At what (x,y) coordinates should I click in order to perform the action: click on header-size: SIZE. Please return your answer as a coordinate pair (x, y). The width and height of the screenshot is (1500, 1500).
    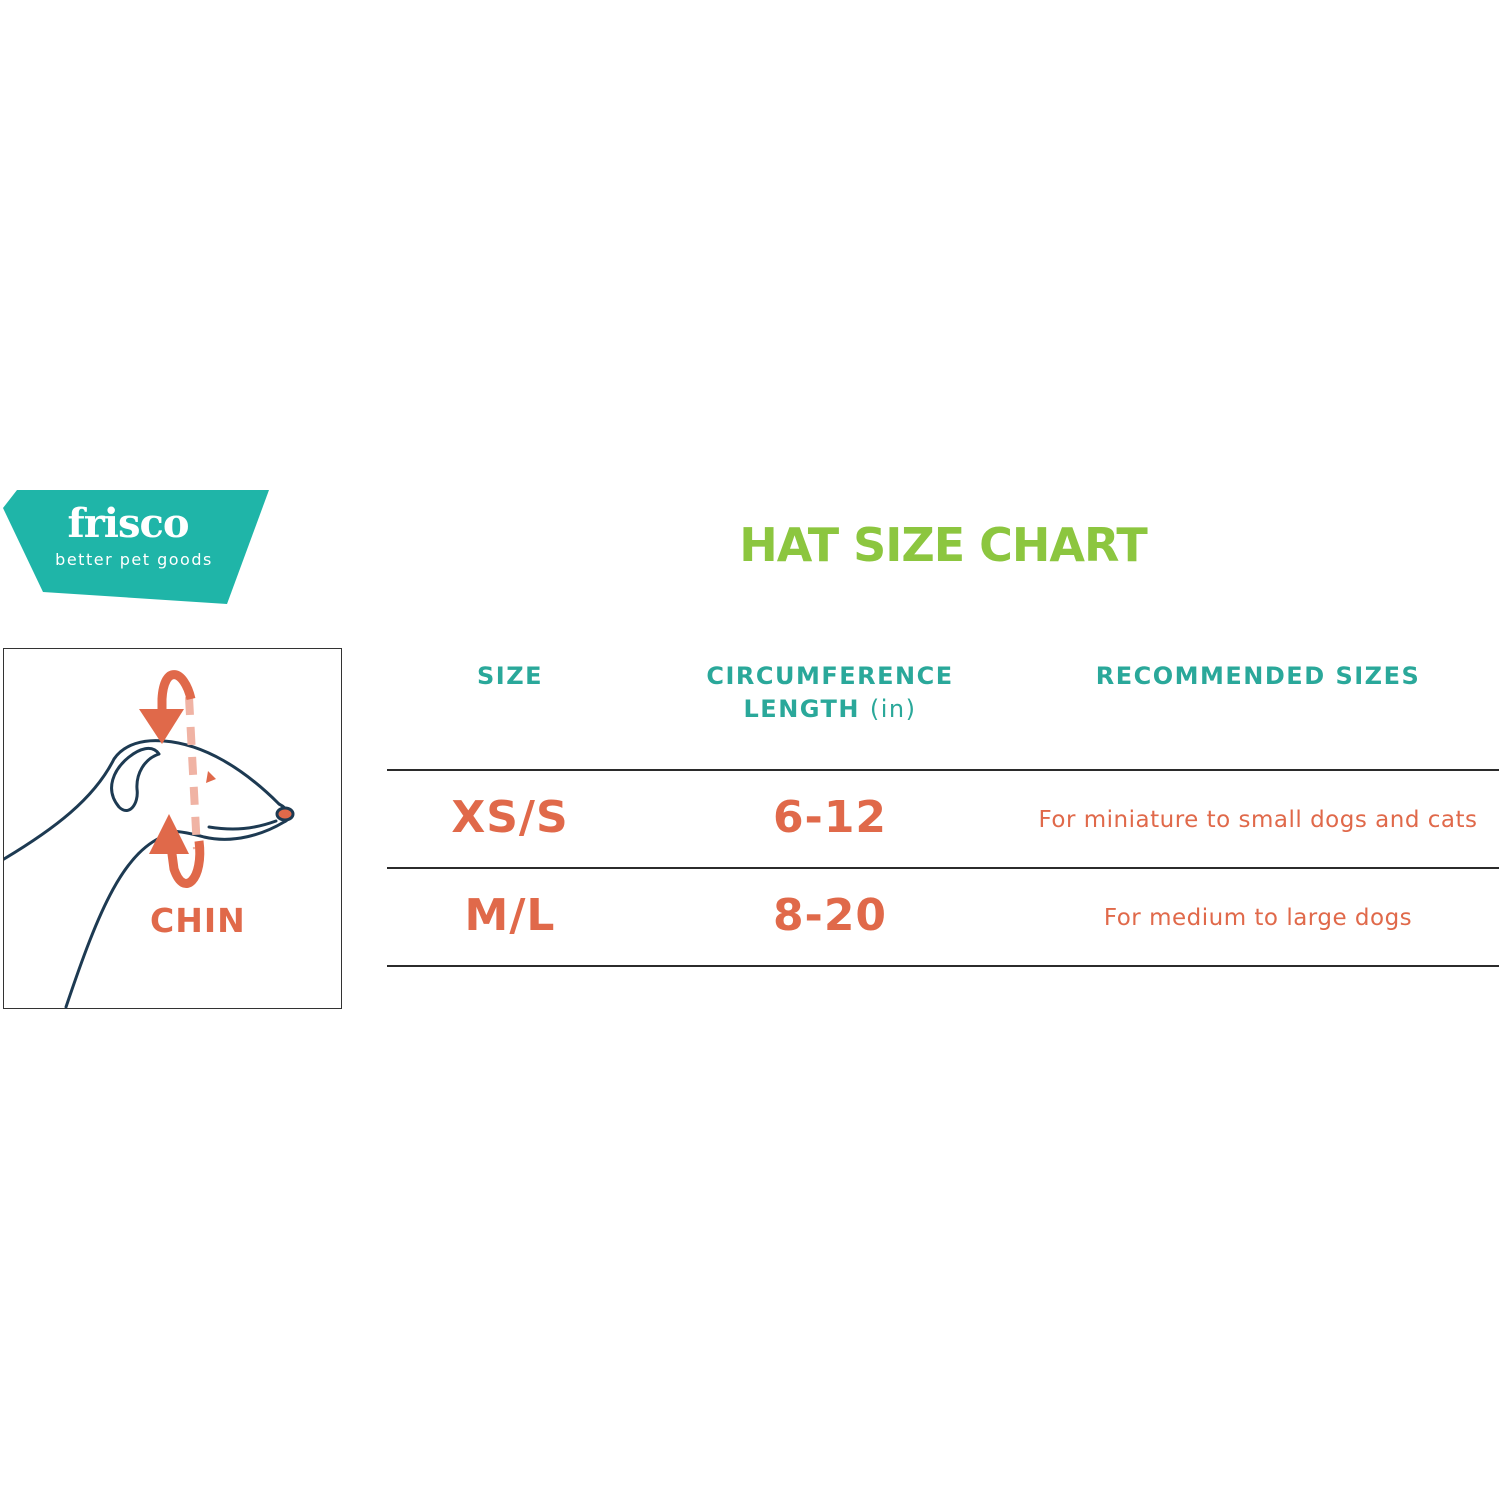
    Looking at the image, I should click on (509, 676).